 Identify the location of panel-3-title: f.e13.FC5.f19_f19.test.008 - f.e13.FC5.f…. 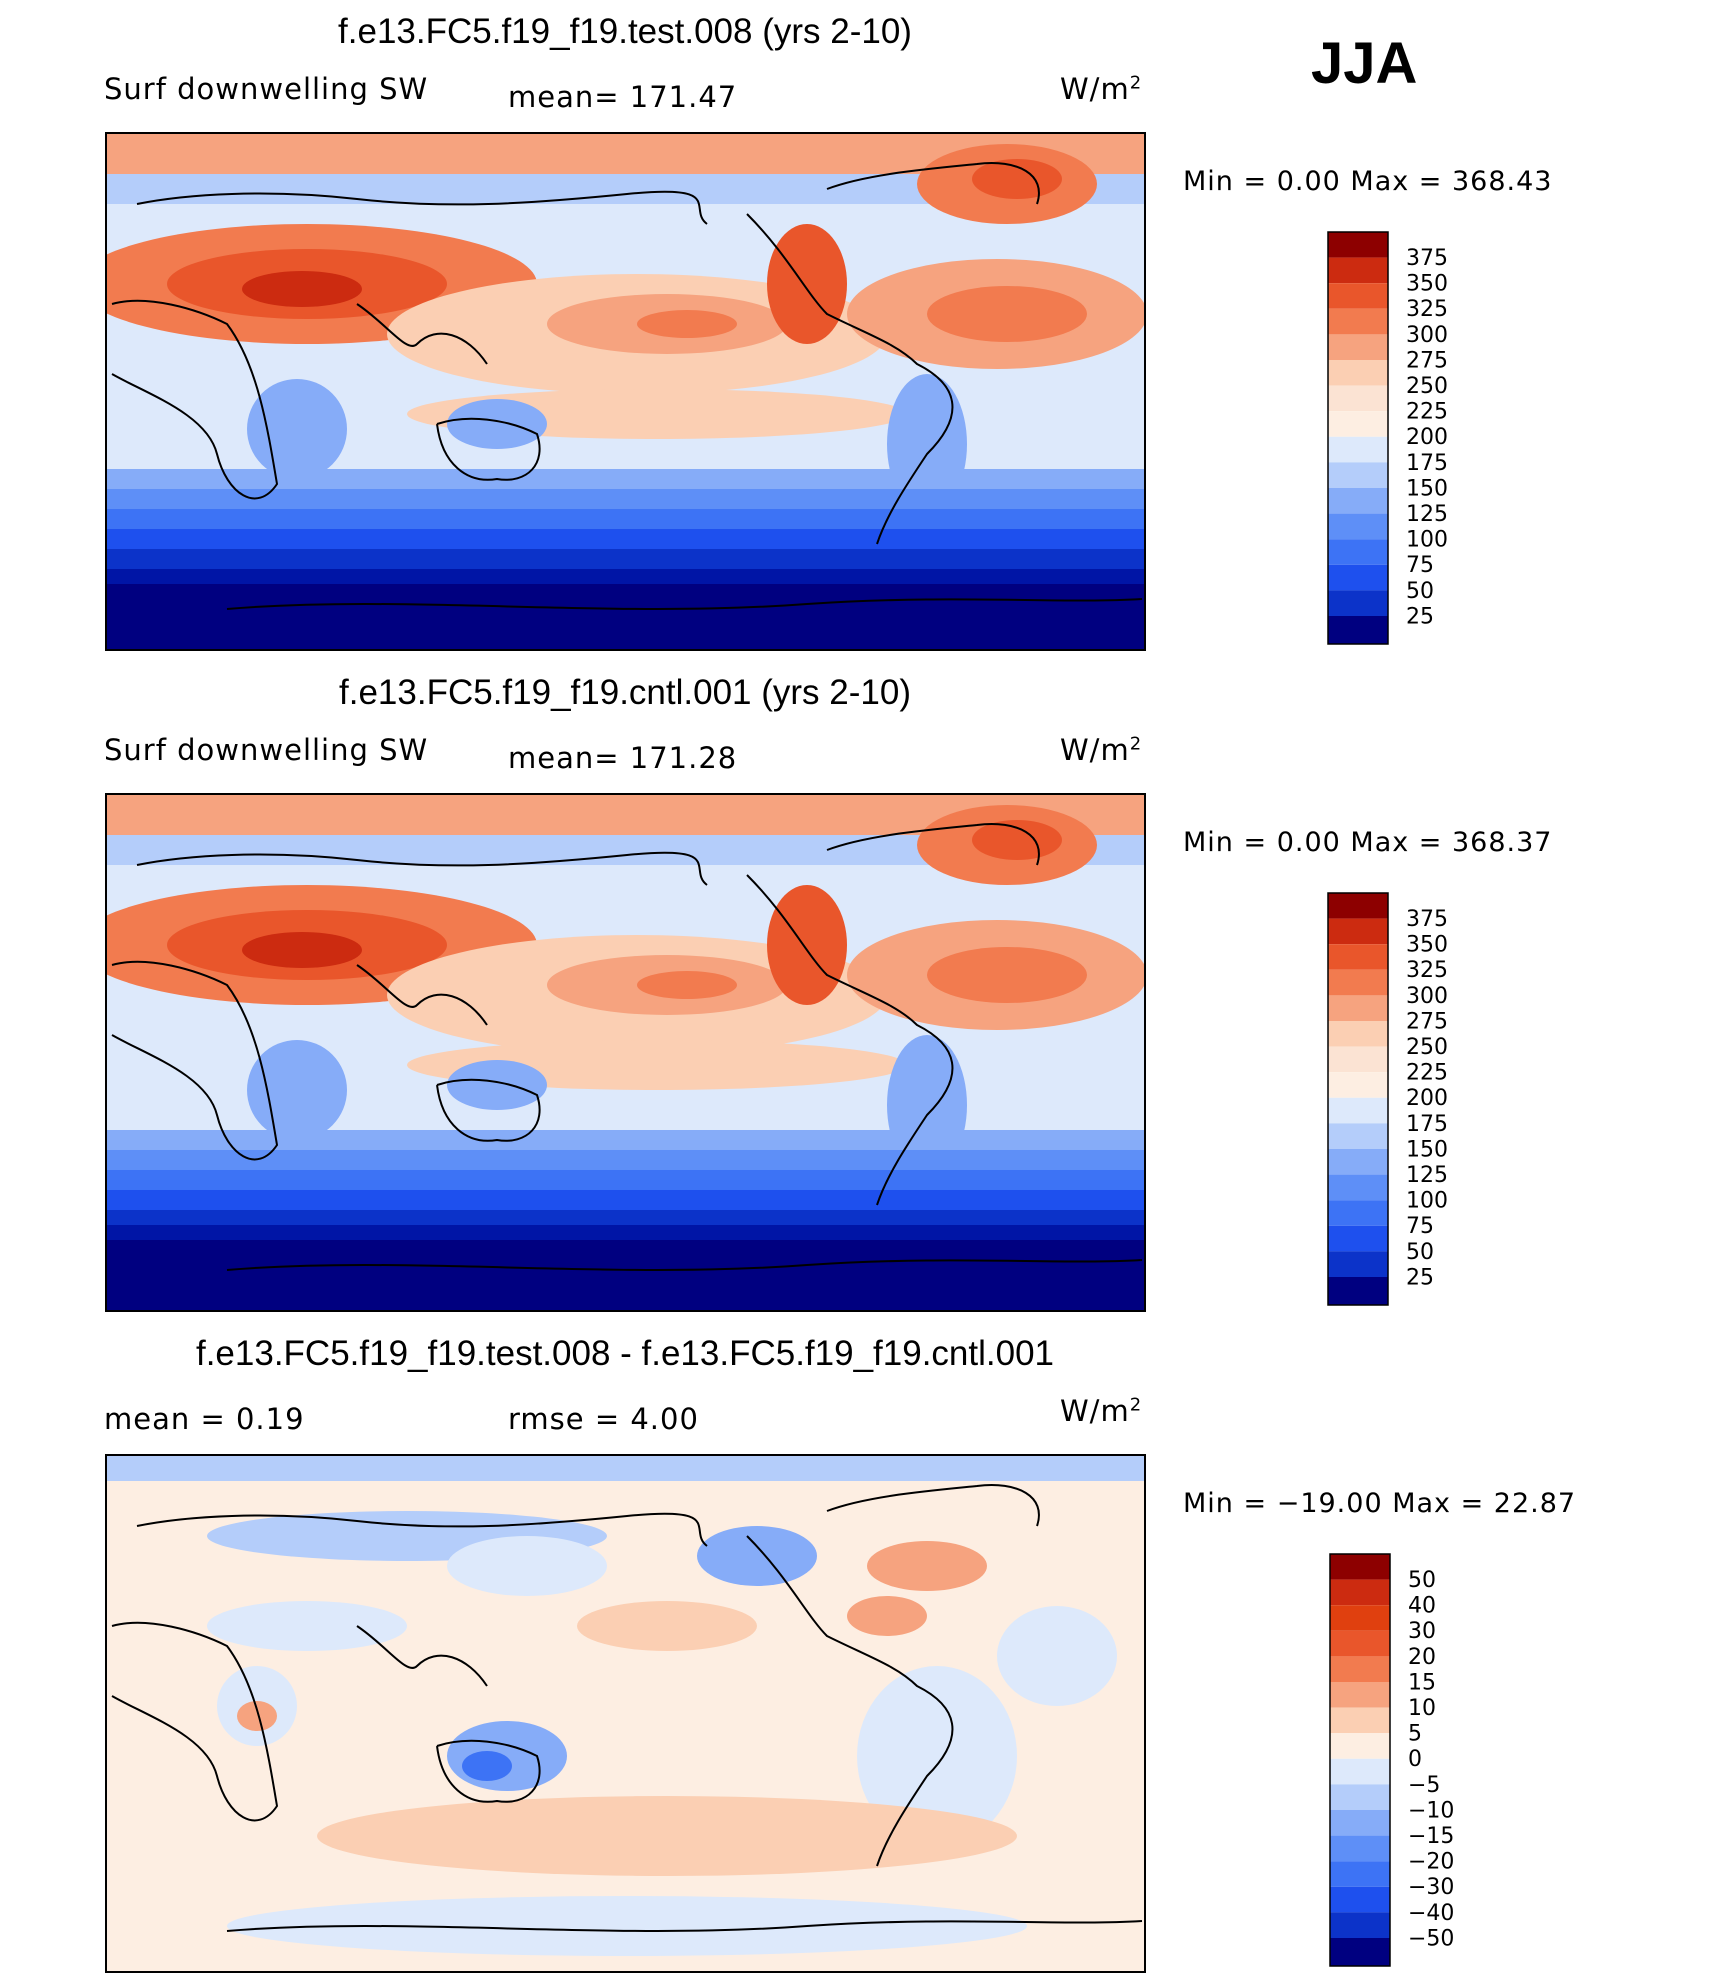
(625, 1353).